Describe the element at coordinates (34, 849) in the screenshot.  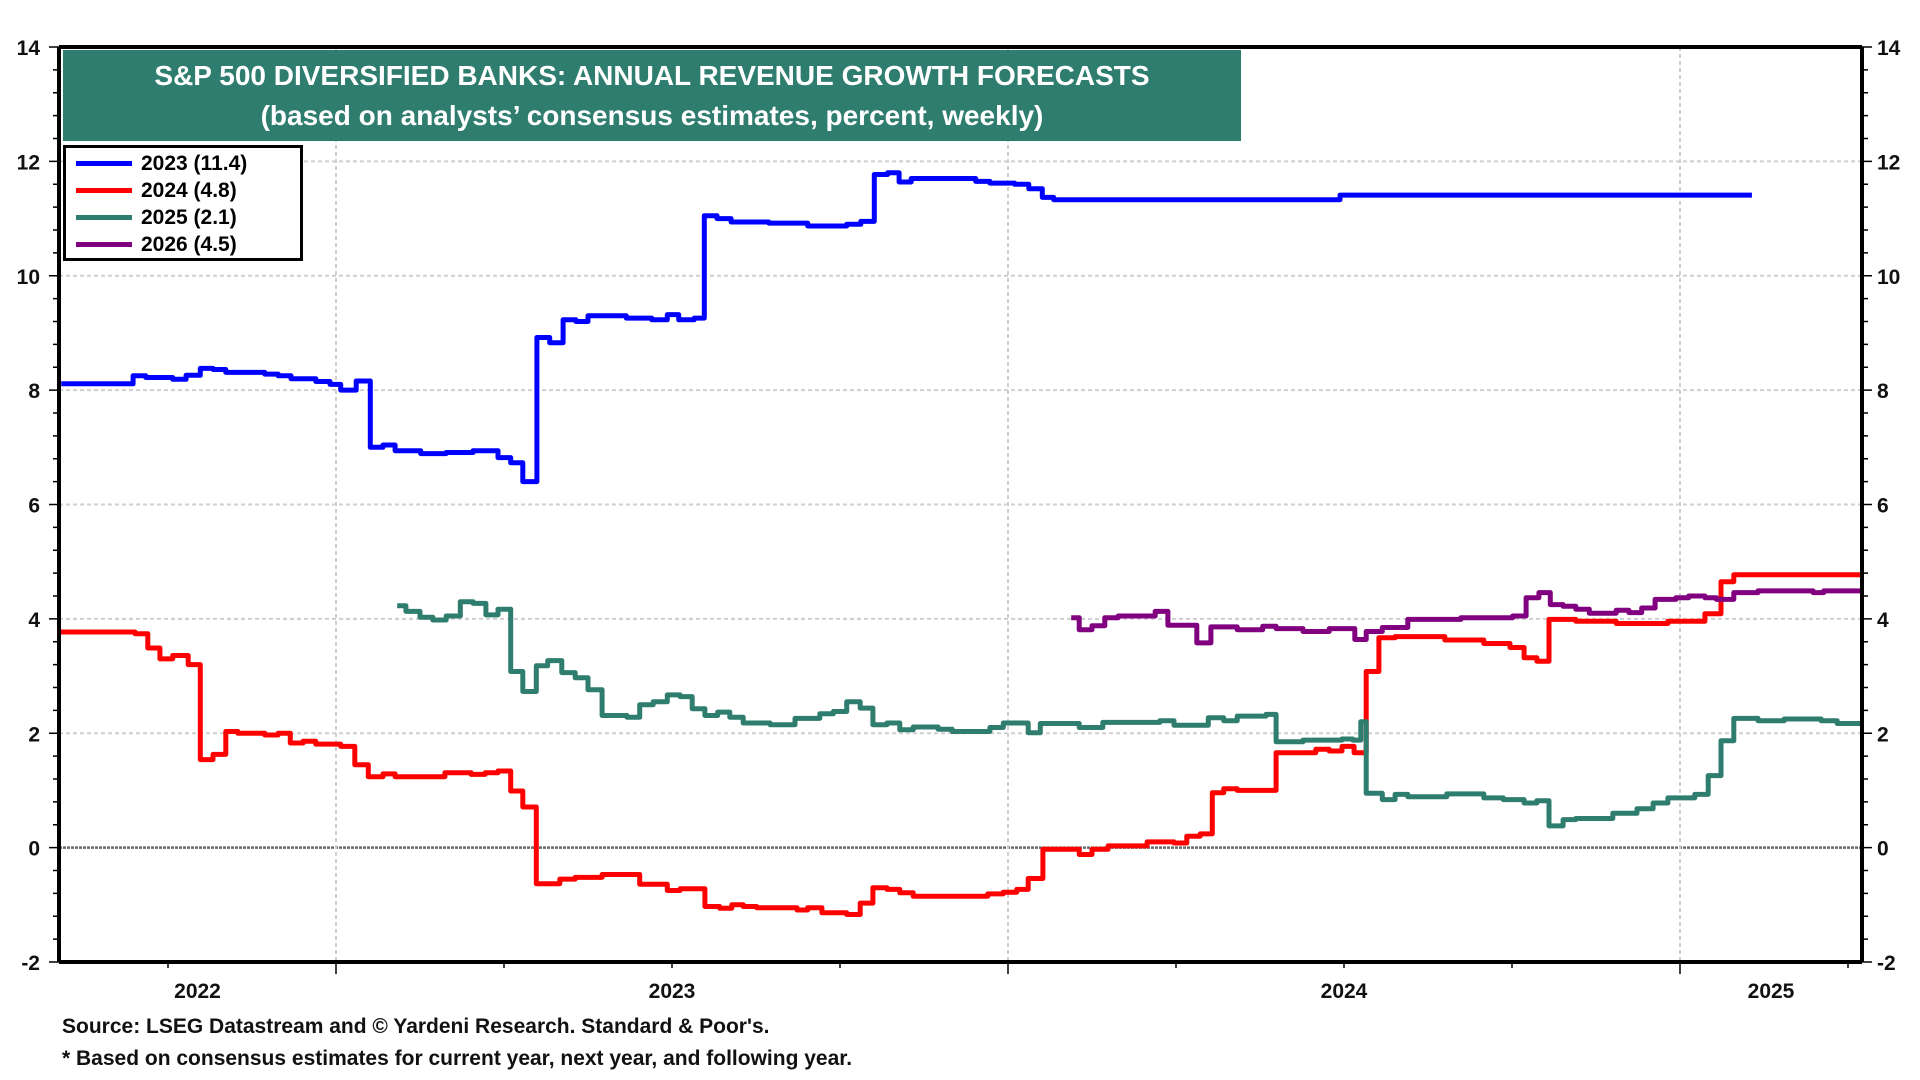
I see `left-y-tick-label: 0` at that location.